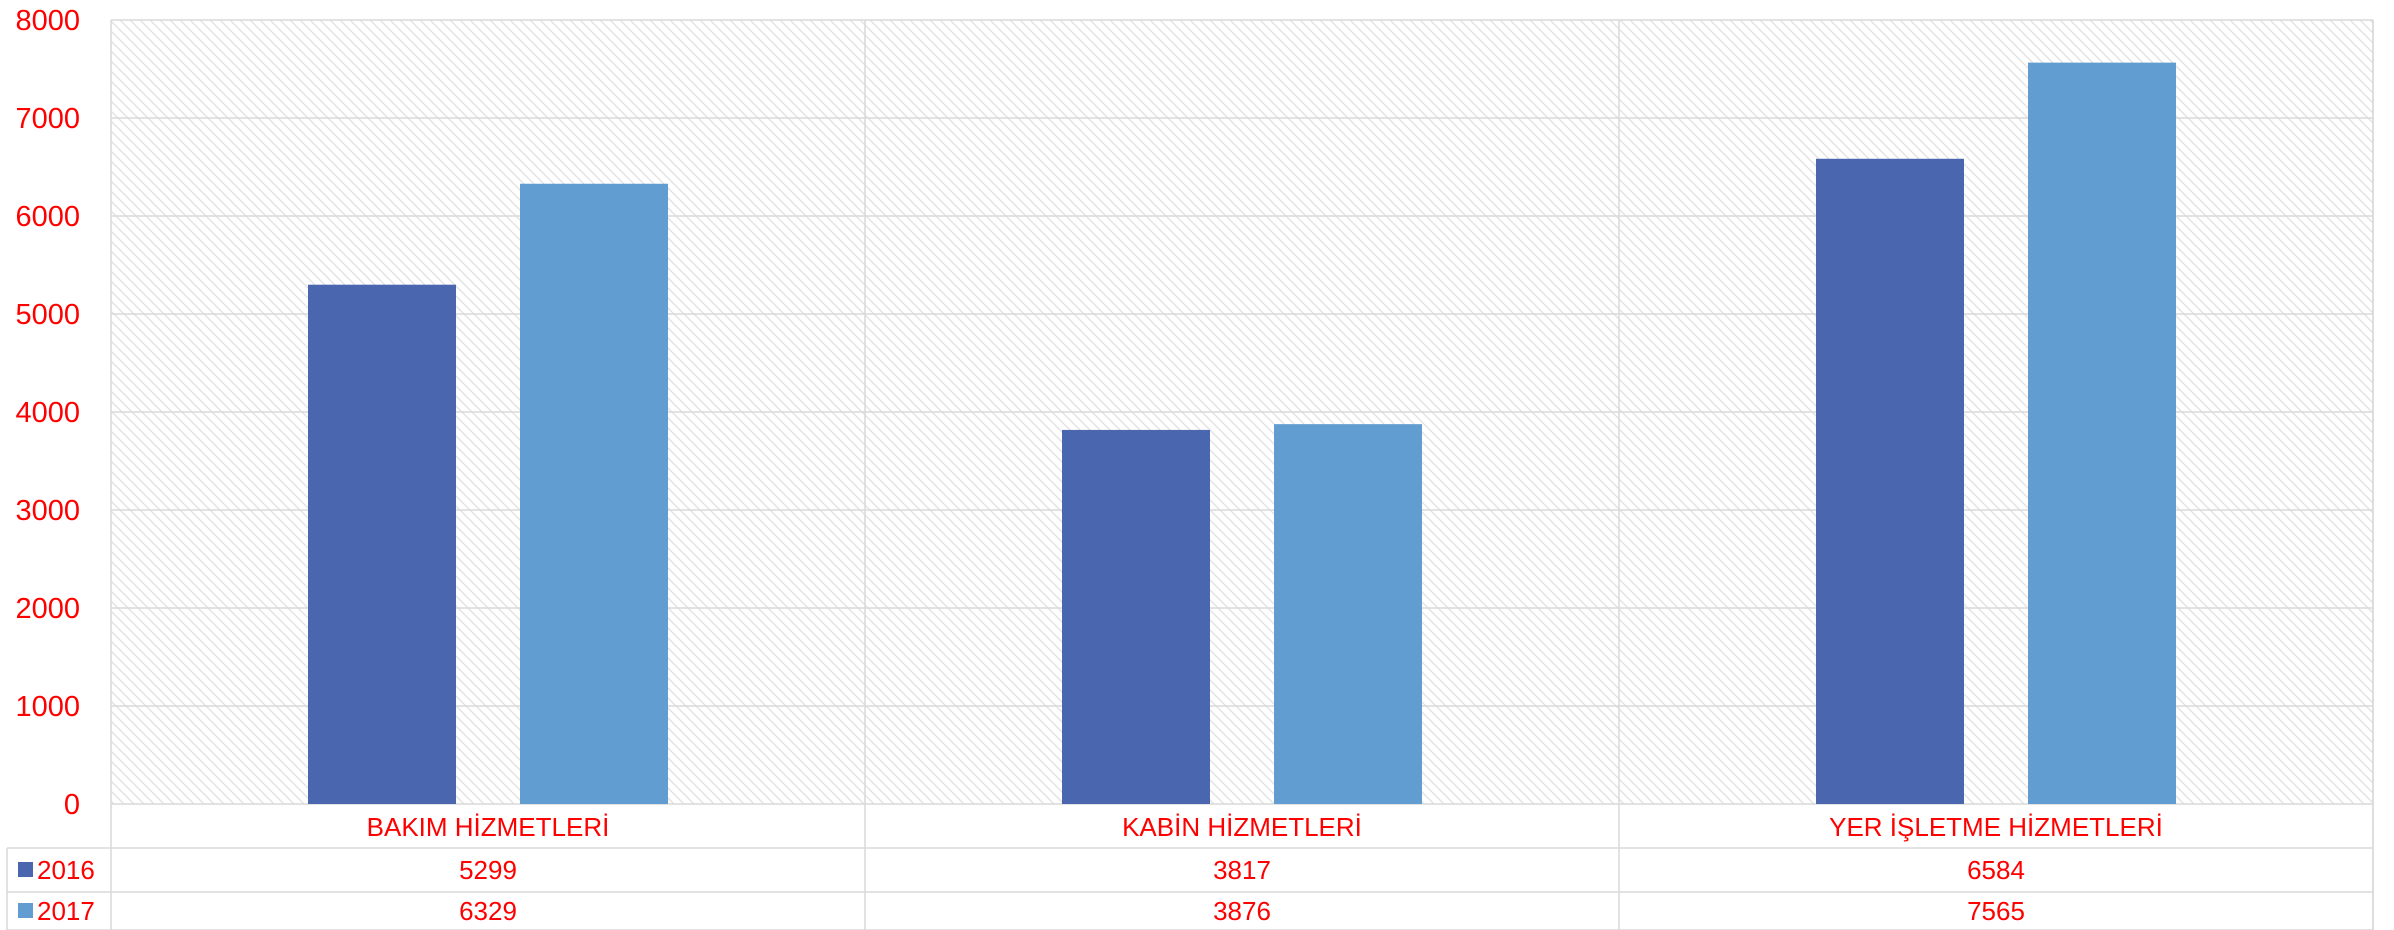 This screenshot has height=930, width=2394. Describe the element at coordinates (1996, 827) in the screenshot. I see `category-label: YER İŞLETME HİZMETLERİ` at that location.